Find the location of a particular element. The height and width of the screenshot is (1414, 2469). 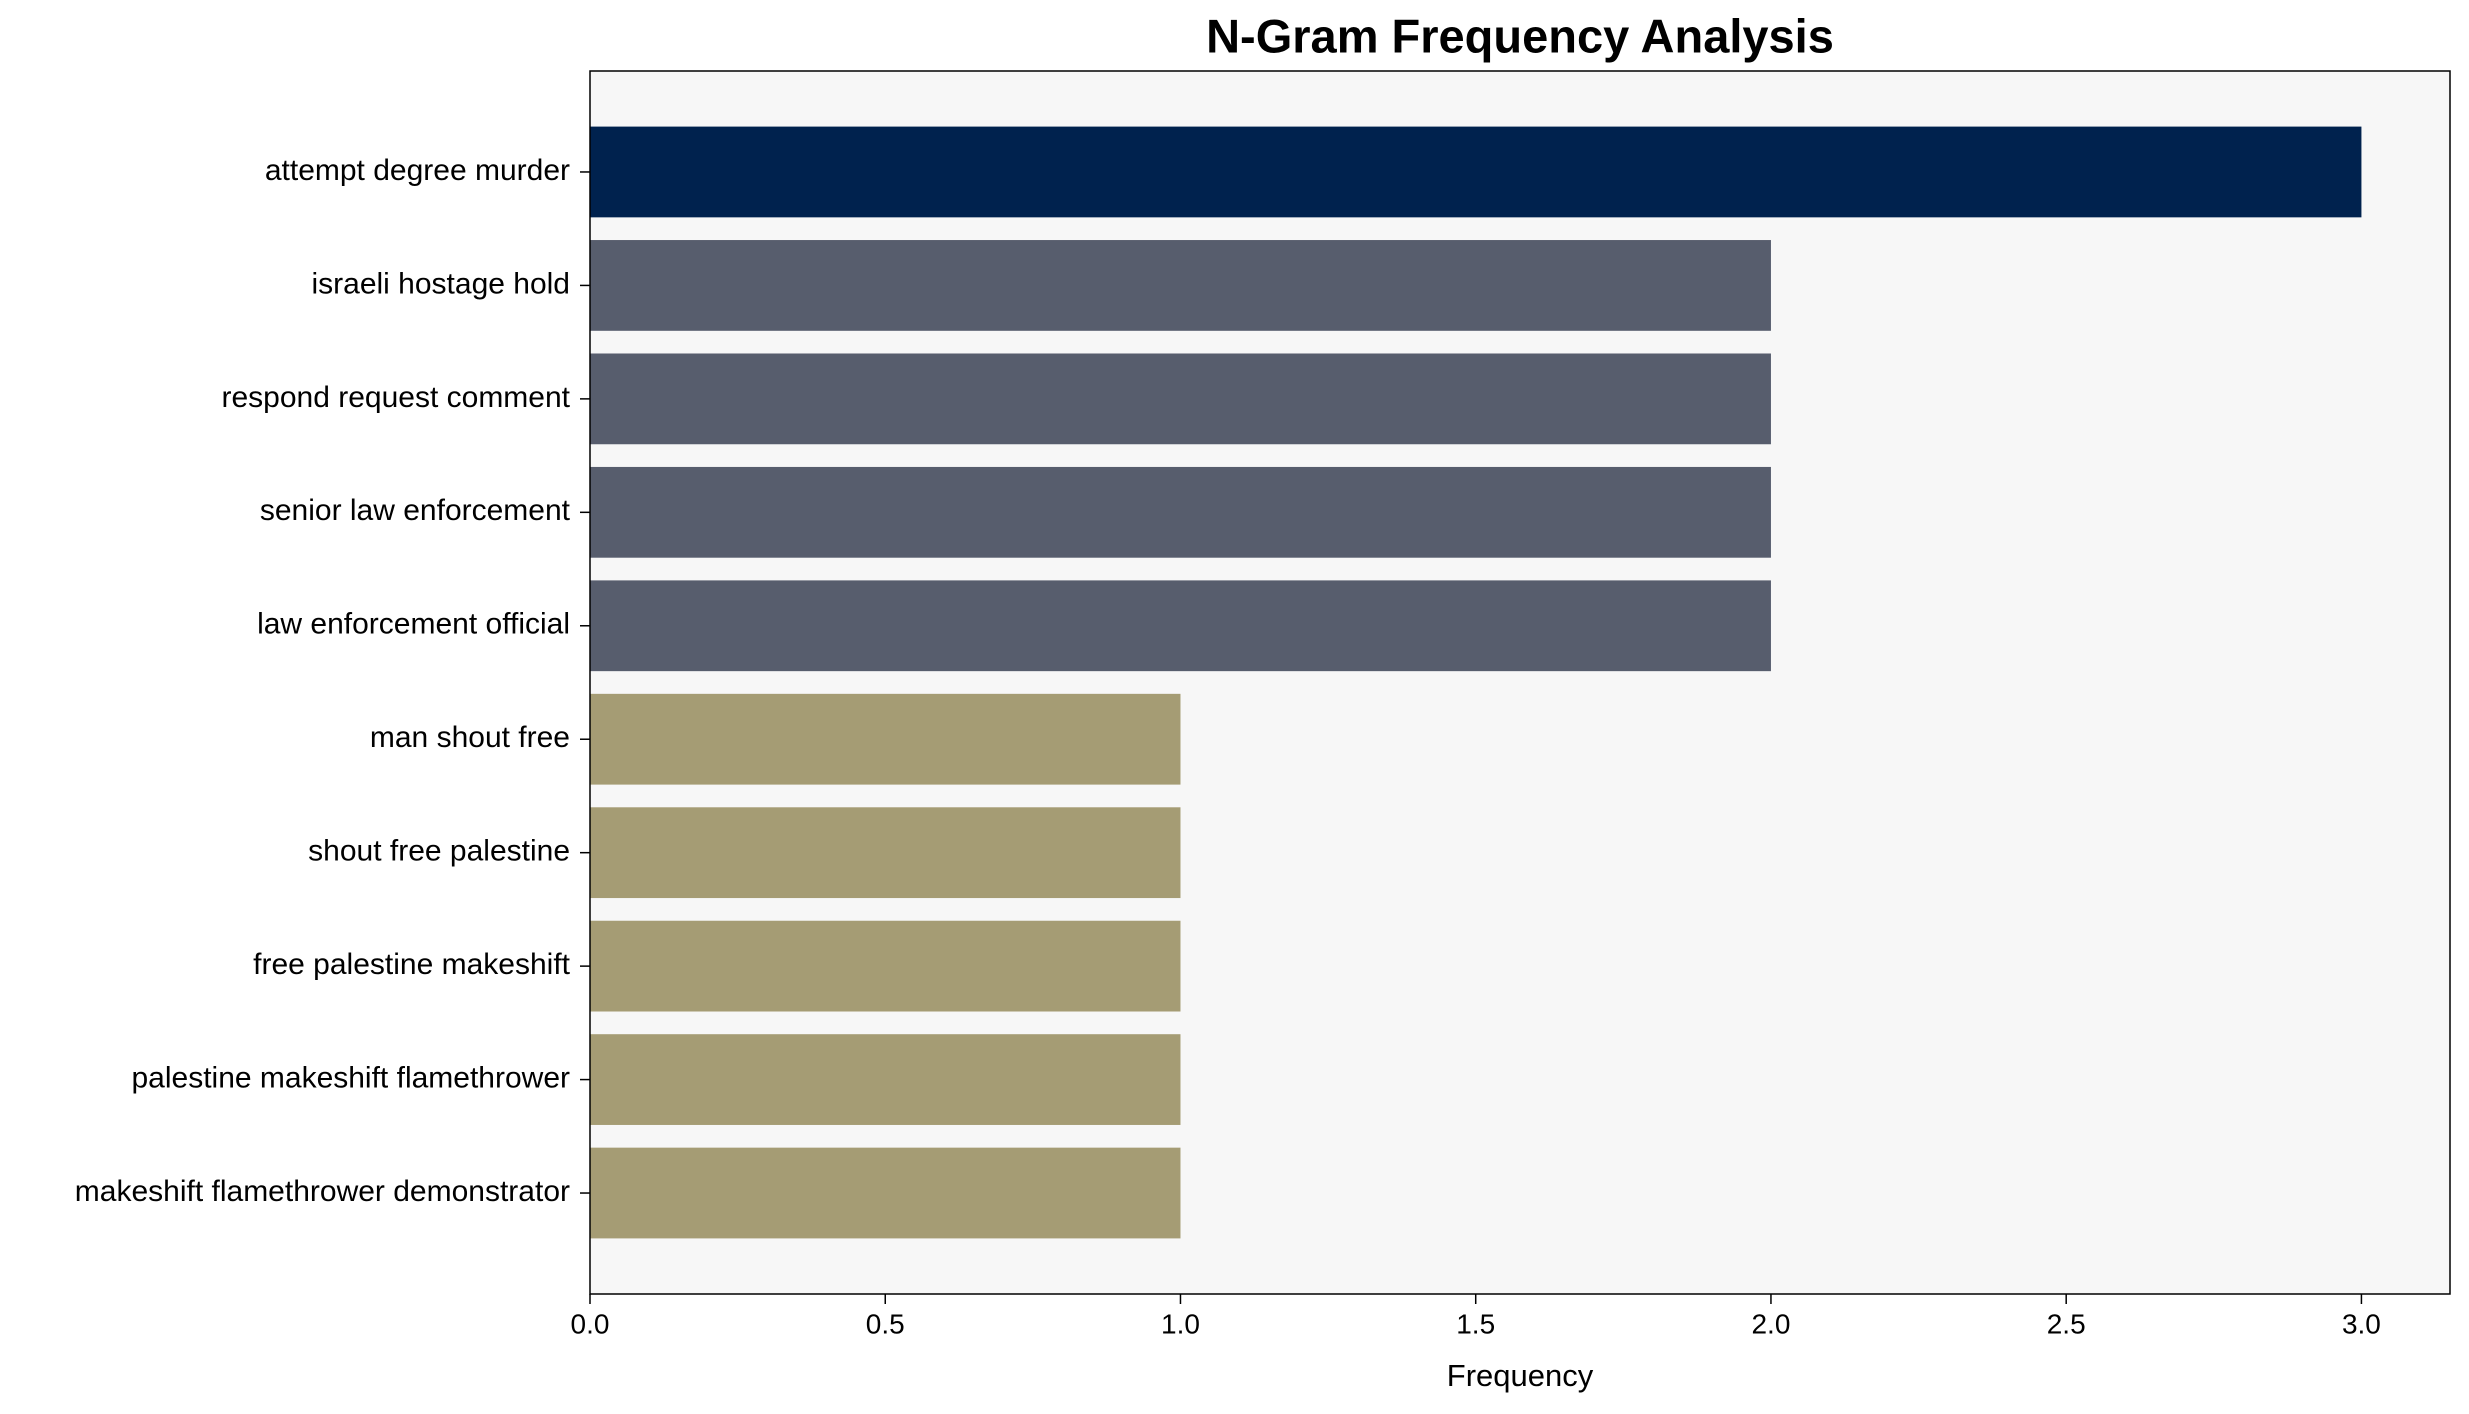

y-tick-label: man shout free is located at coordinates (470, 737).